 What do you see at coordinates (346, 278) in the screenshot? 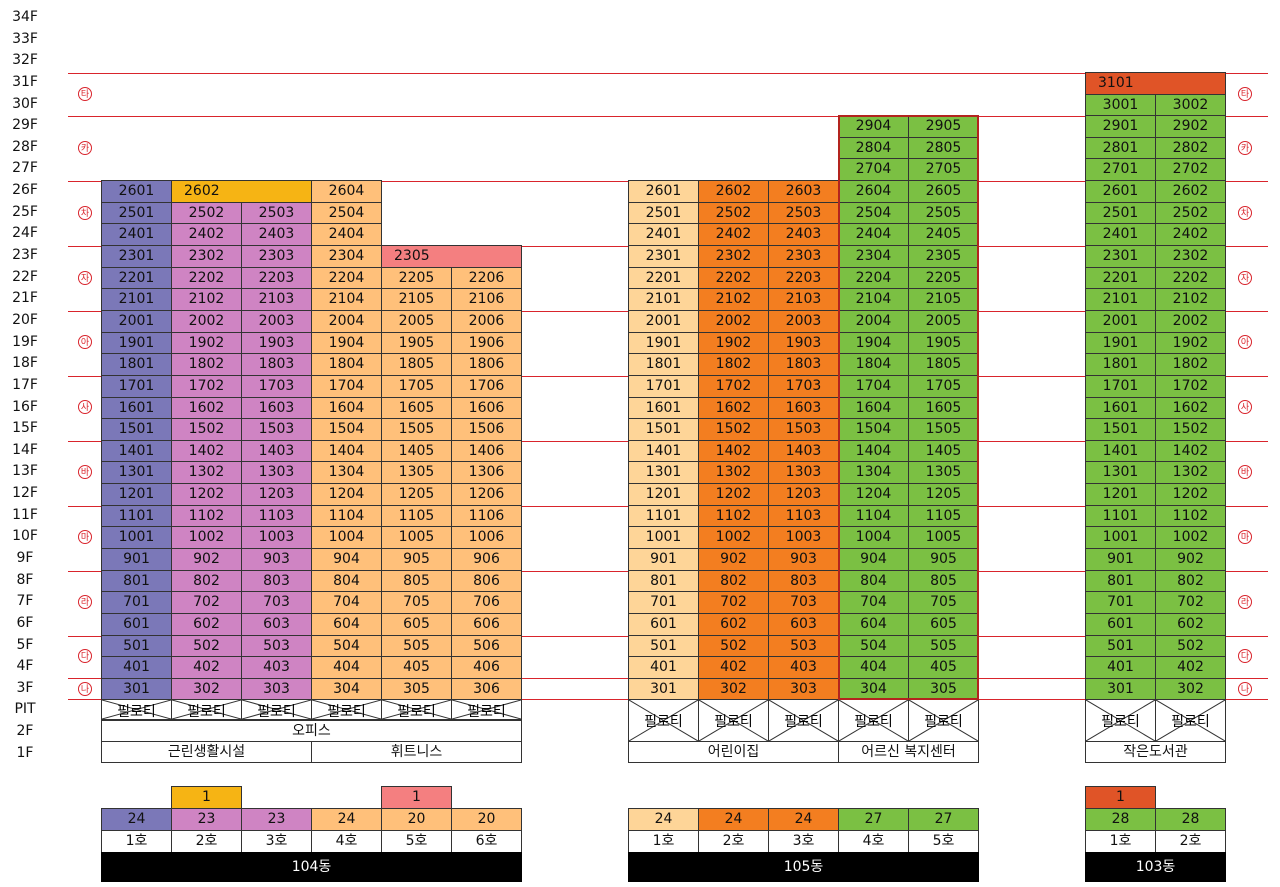
I see `unit-cell: 2204` at bounding box center [346, 278].